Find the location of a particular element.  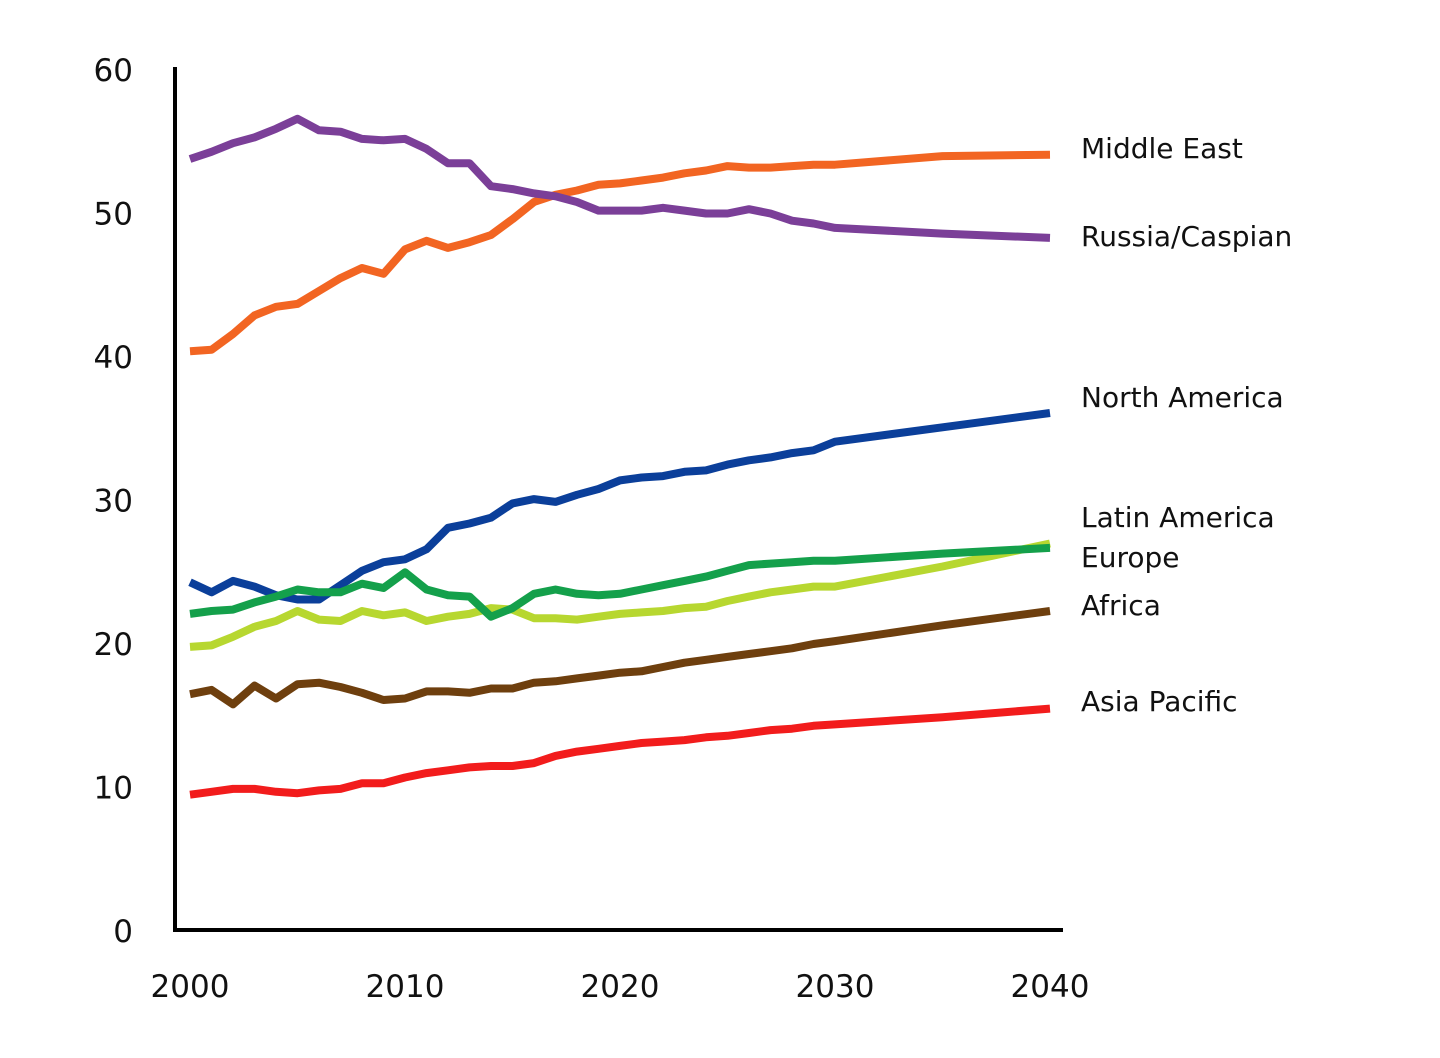

legend-label-latin-america: Latin America is located at coordinates (1178, 517).